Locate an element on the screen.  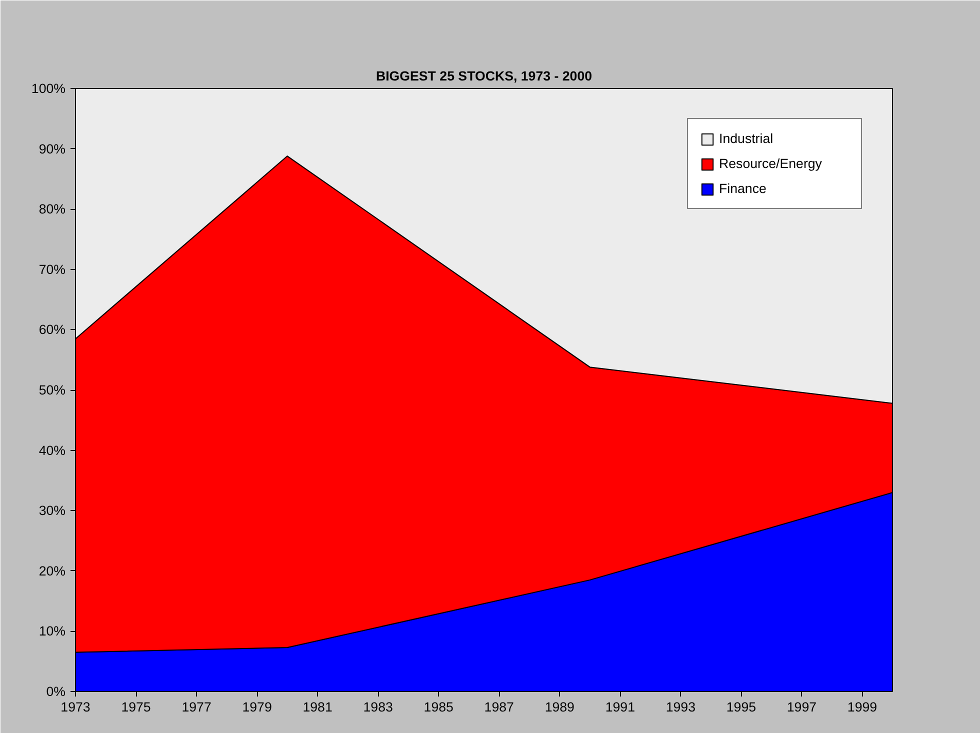
x-tick-label: 1987 is located at coordinates (499, 707).